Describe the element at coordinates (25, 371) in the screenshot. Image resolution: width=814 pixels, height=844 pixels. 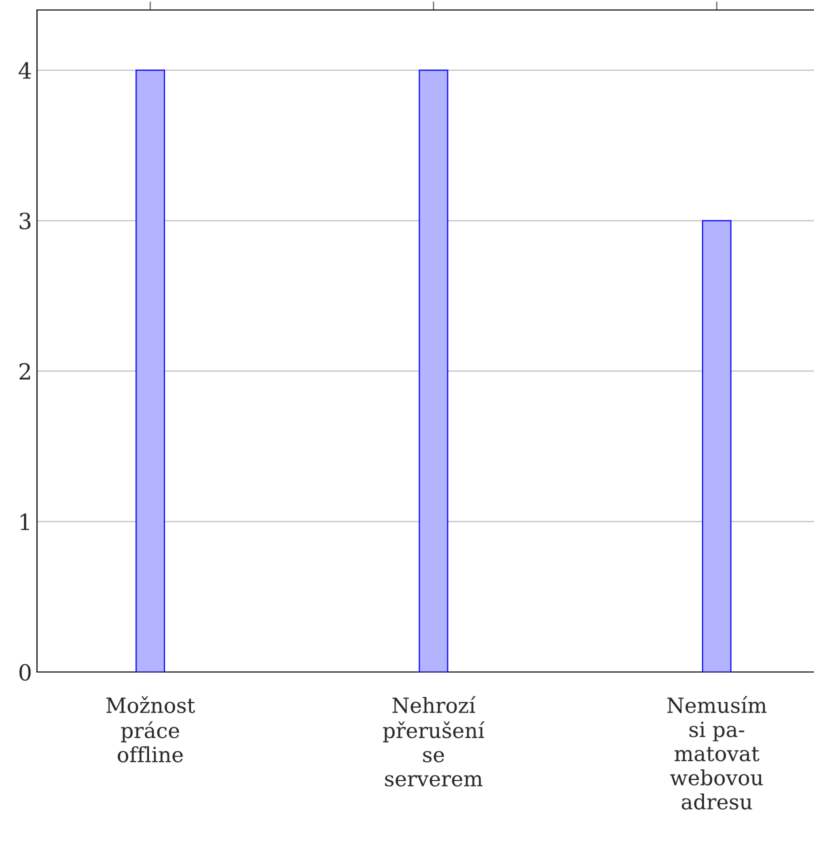
I see `y-tick-label: 2` at that location.